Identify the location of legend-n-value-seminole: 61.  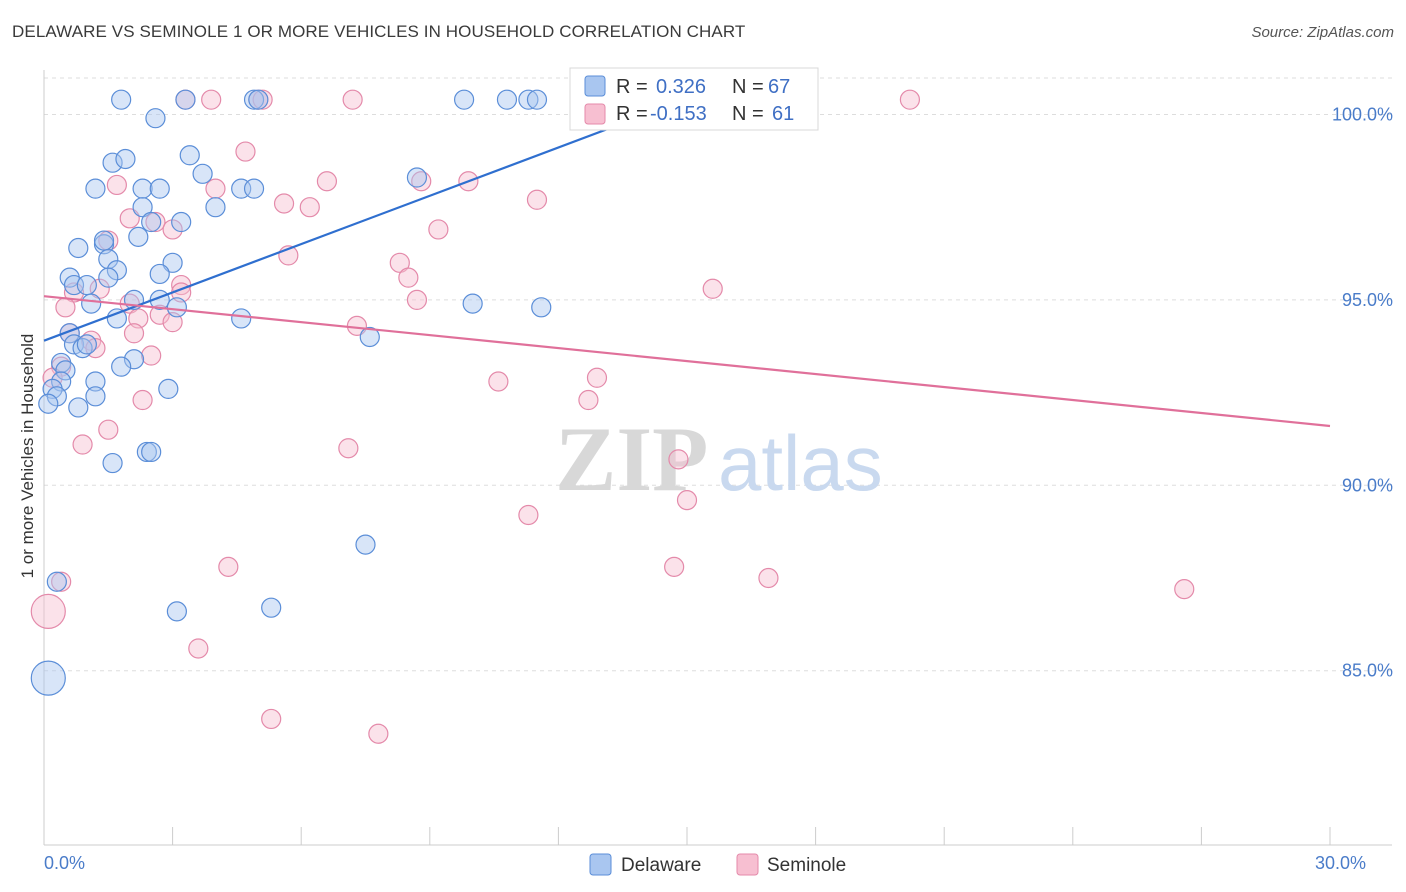
(783, 114).